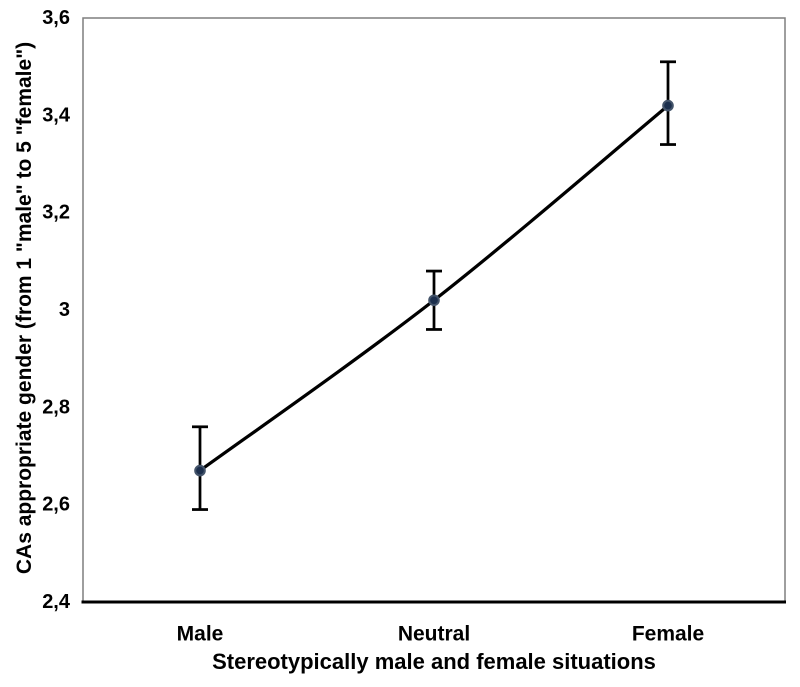 Image resolution: width=800 pixels, height=687 pixels. I want to click on y-tick-label: 3,2, so click(56, 213).